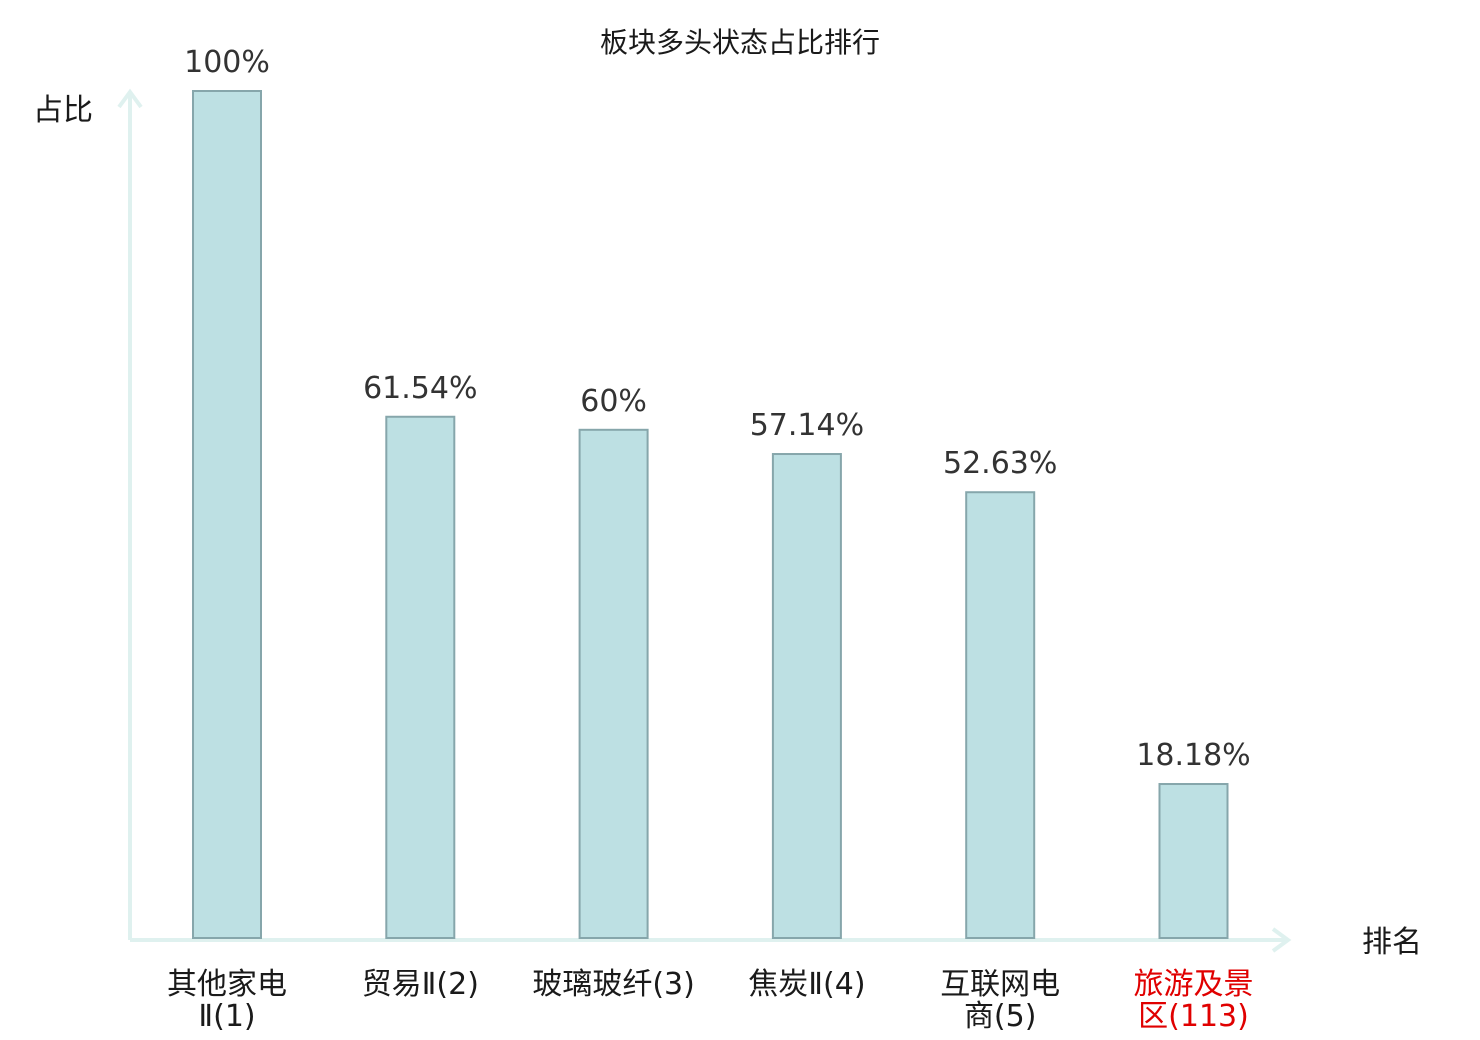 The width and height of the screenshot is (1480, 1040). Describe the element at coordinates (420, 388) in the screenshot. I see `data-label: 61.54%` at that location.